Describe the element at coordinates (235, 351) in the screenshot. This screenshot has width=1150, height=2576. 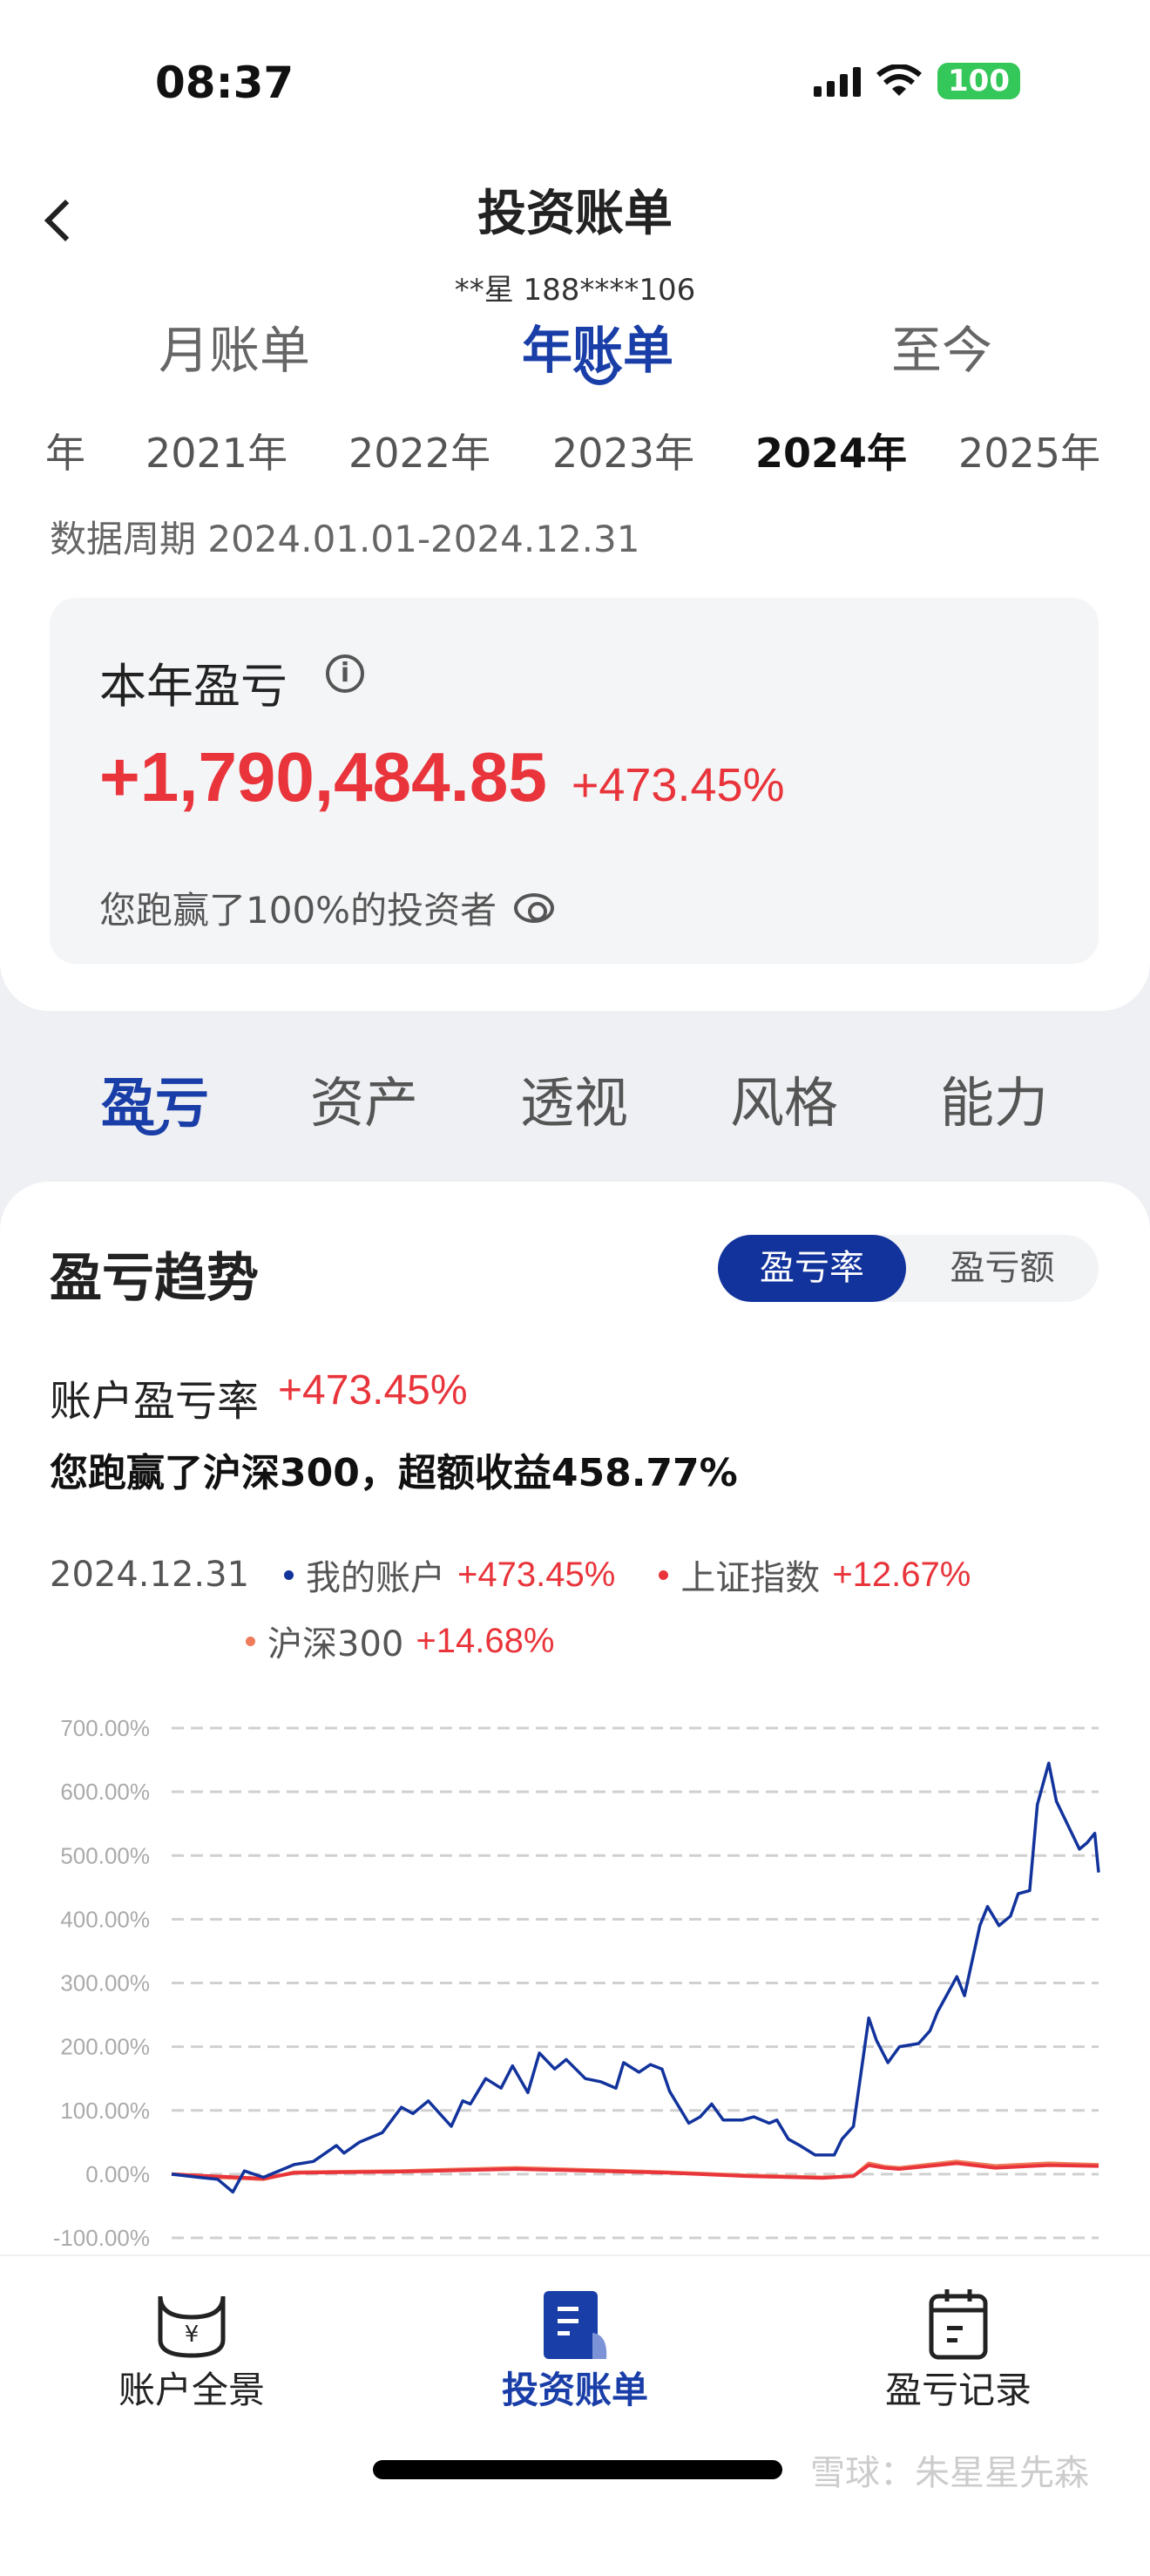
I see `tab-monthly: 月账单` at that location.